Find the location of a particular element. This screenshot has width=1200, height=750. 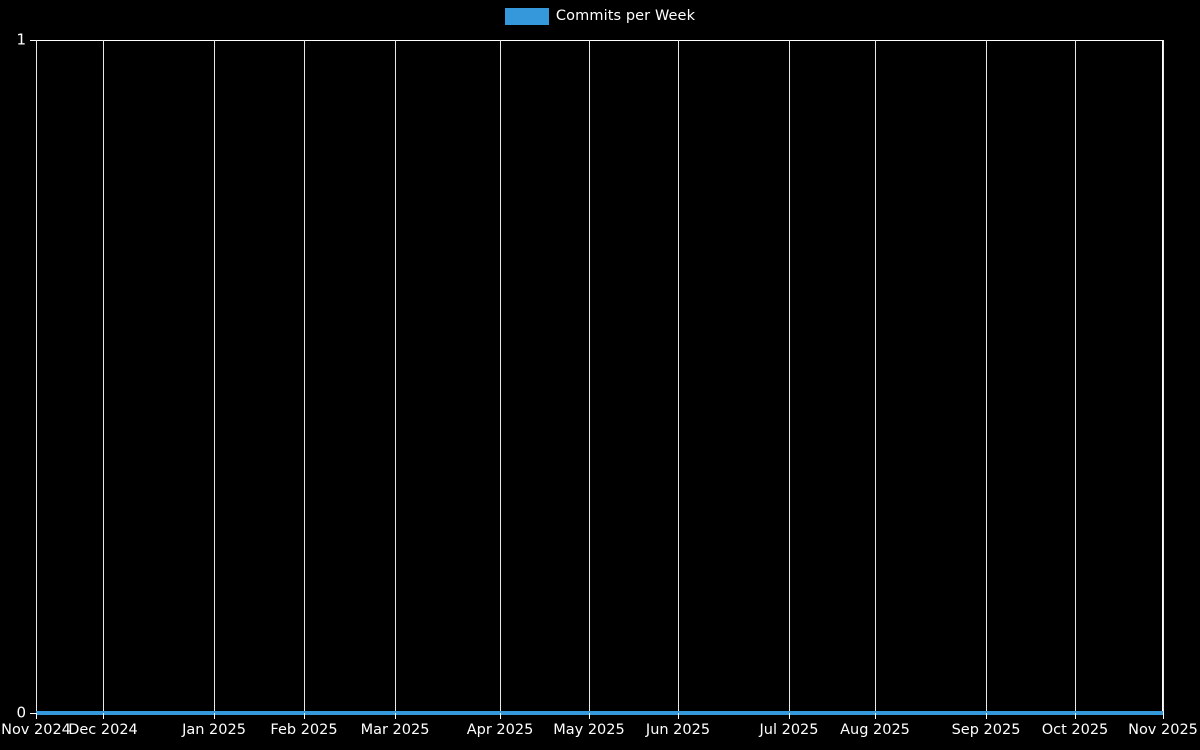

x-tick-label: Nov 2025 is located at coordinates (1163, 730).